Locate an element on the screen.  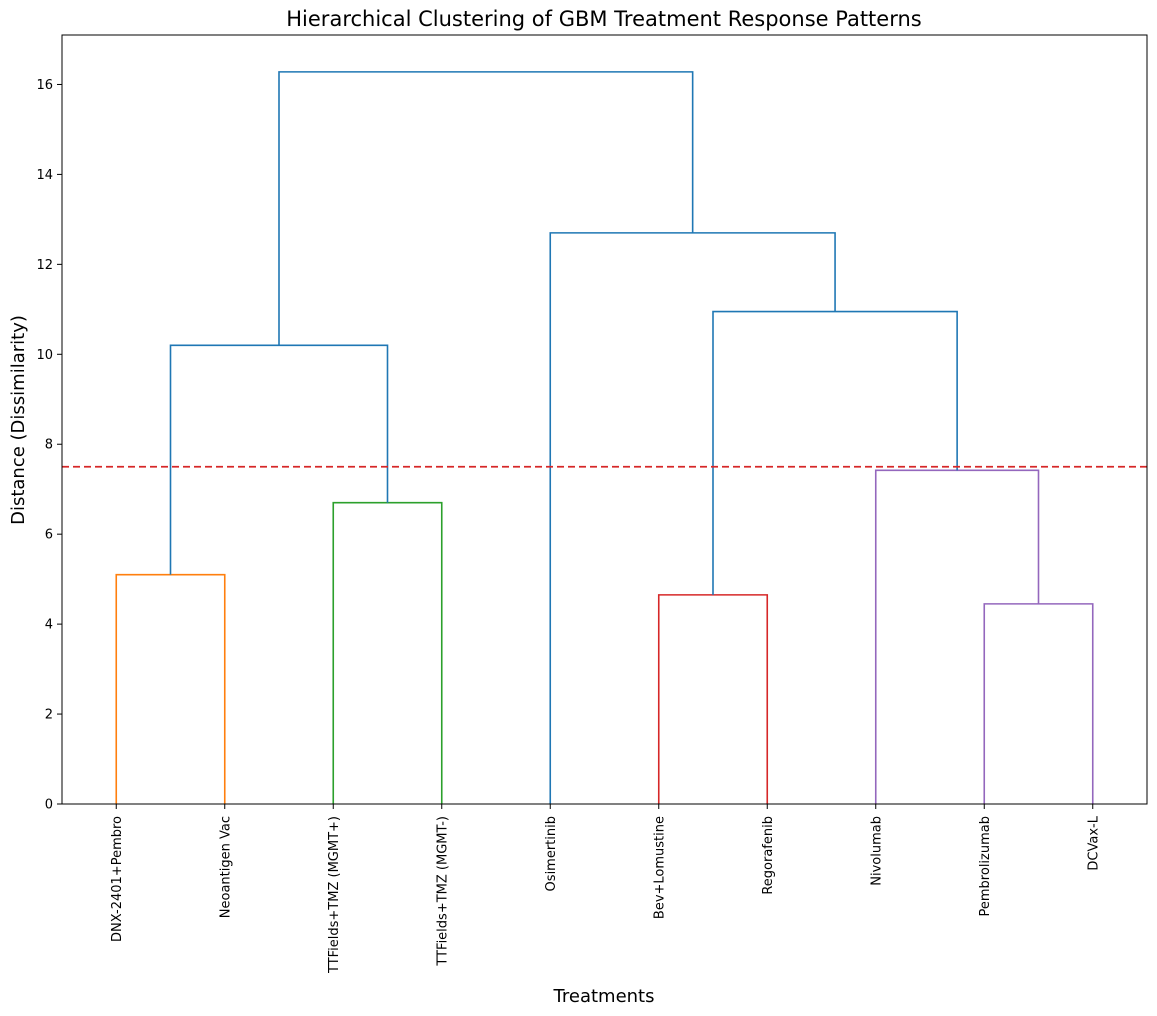
x-tick-label: DCVax-L is located at coordinates (1093, 842).